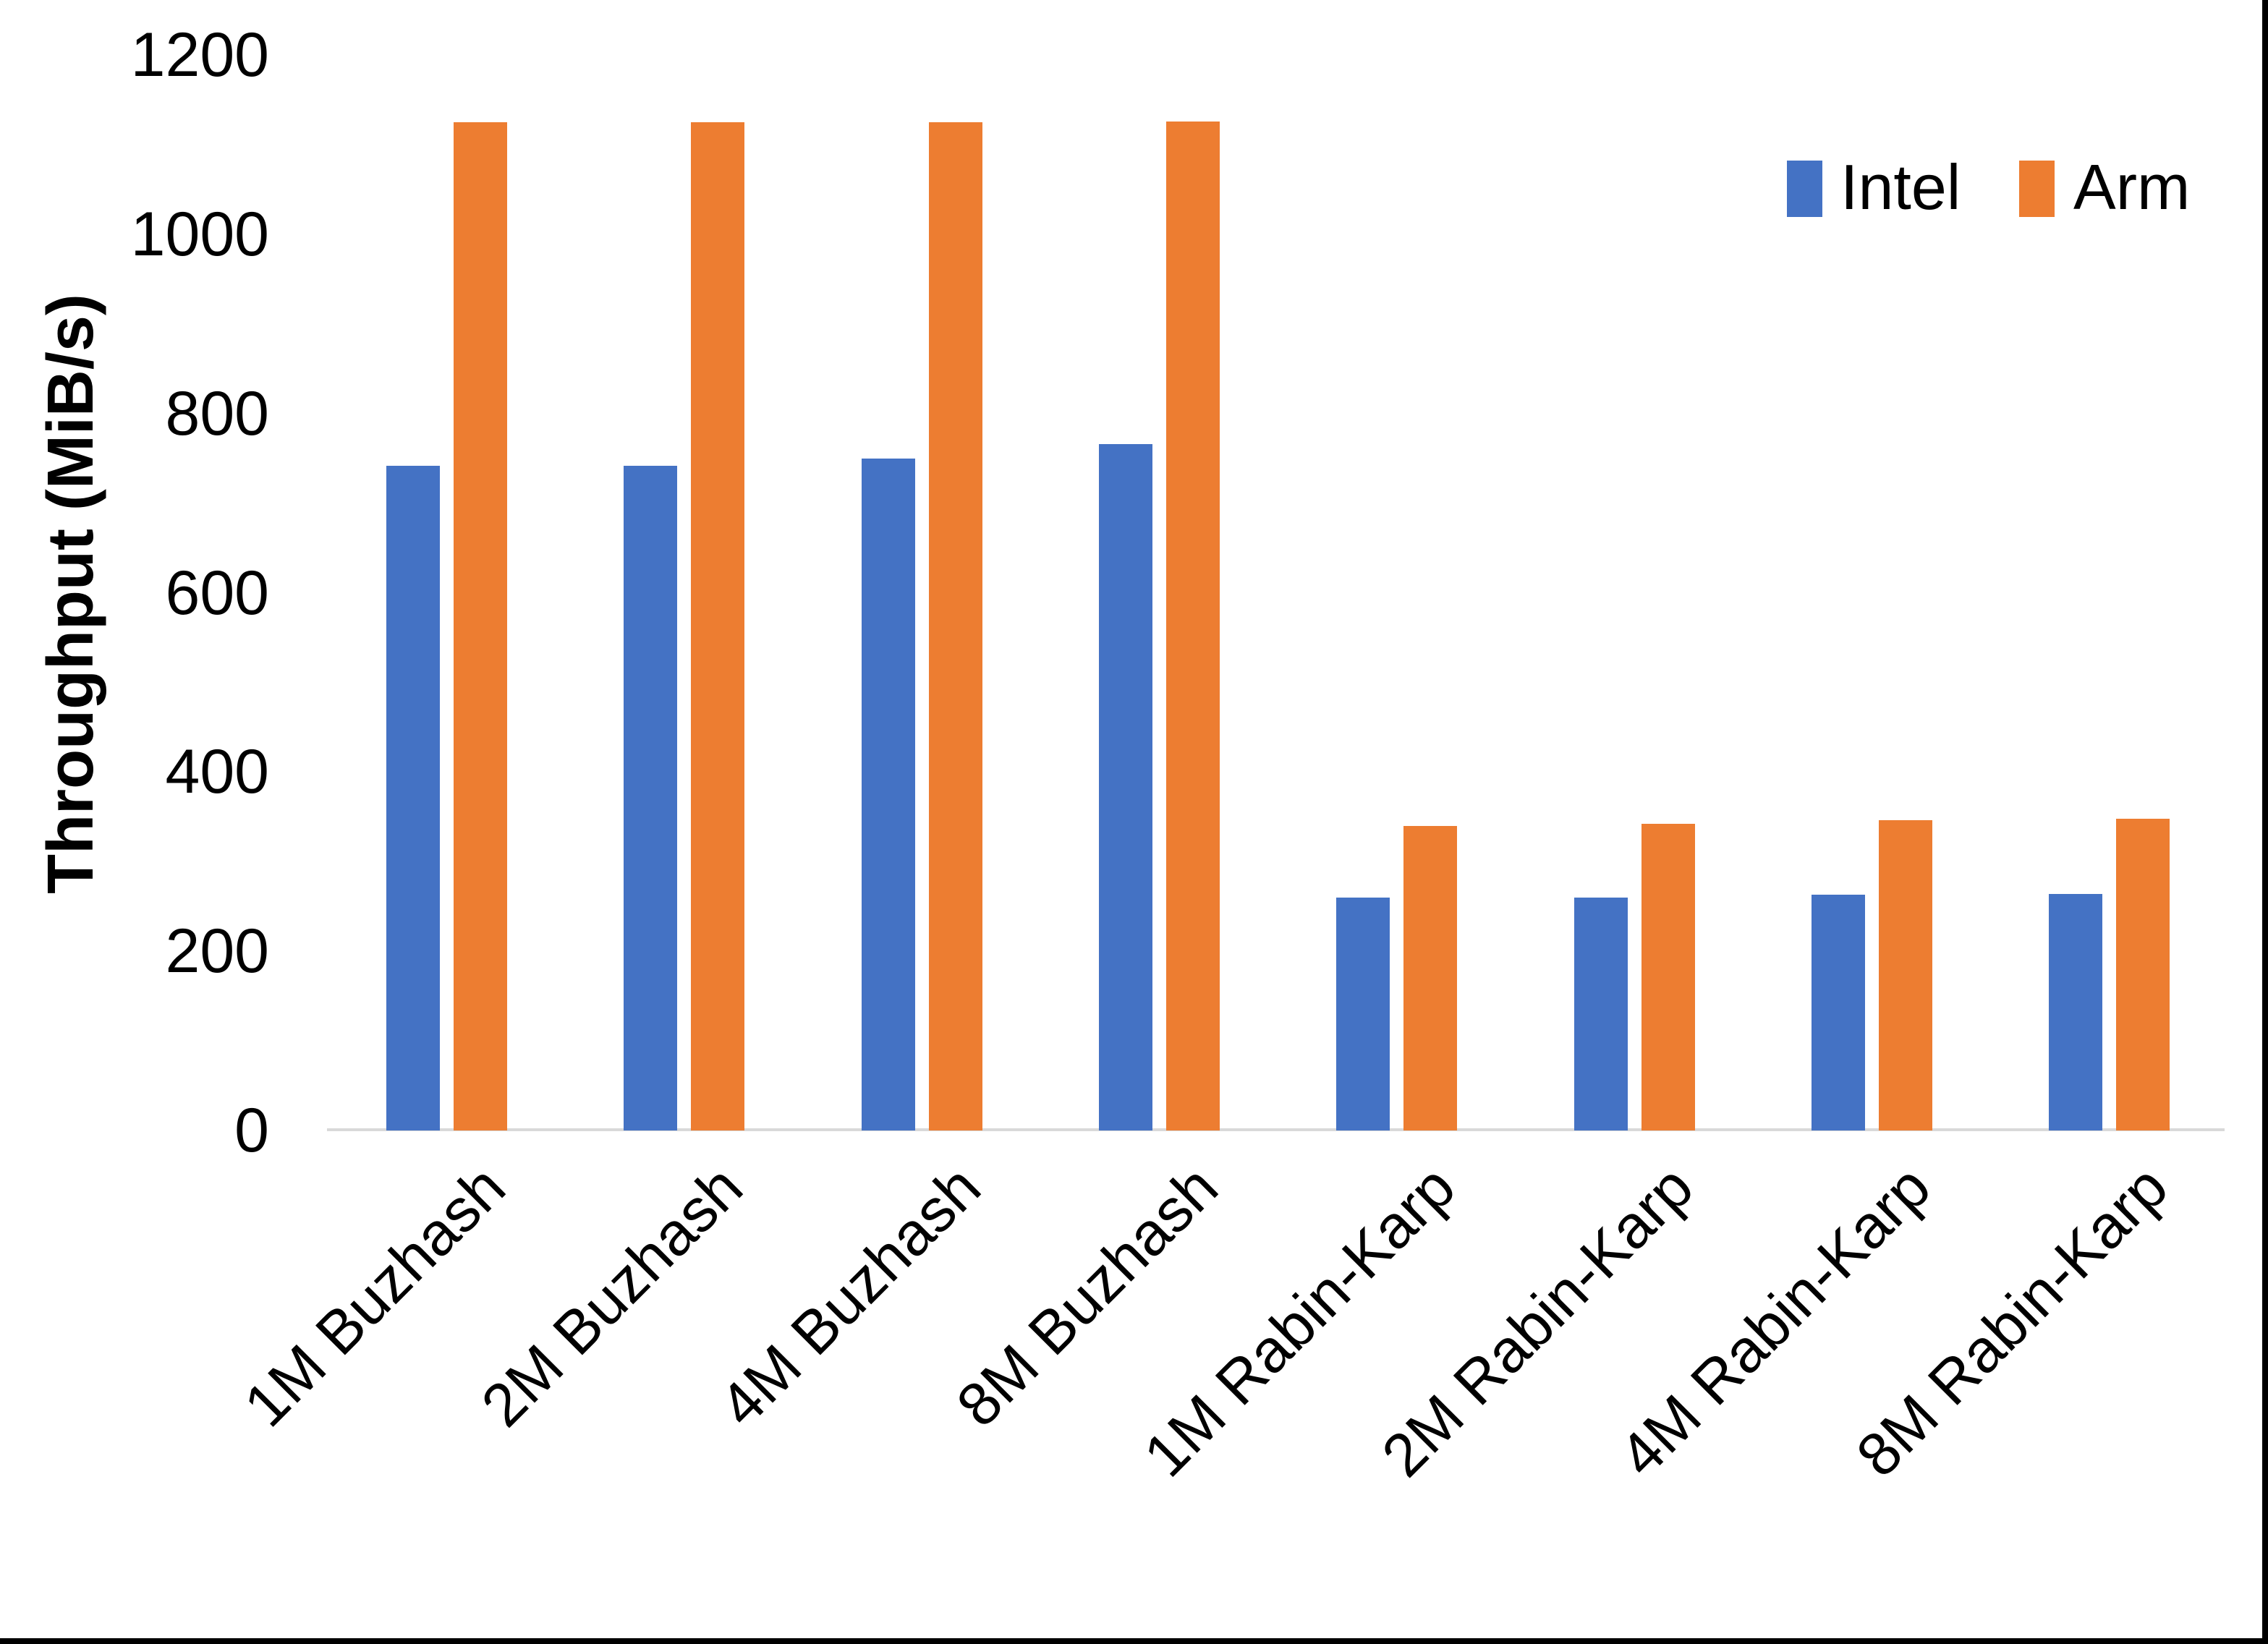  What do you see at coordinates (1901, 187) in the screenshot?
I see `legend-label-intel: Intel` at bounding box center [1901, 187].